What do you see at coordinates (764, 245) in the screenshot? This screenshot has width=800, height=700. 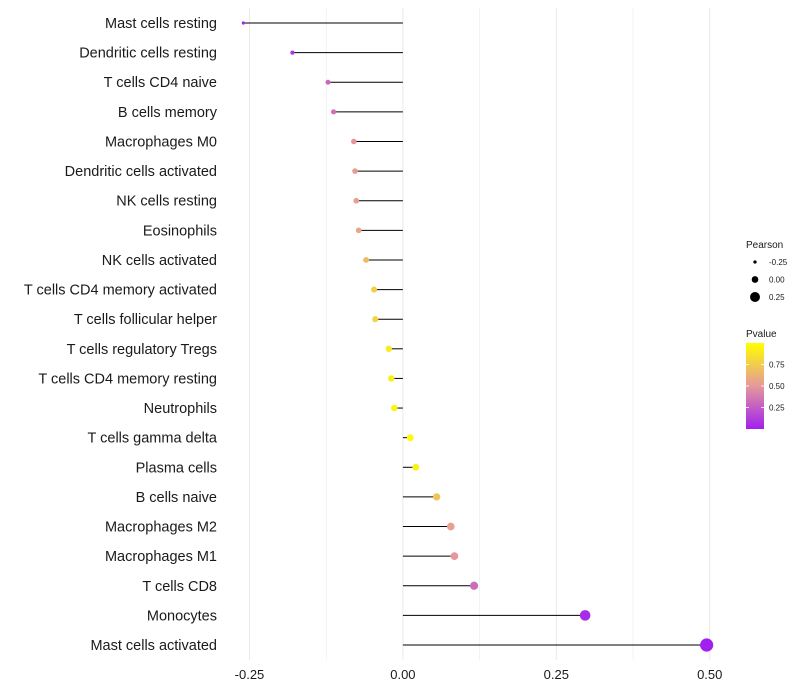 I see `legend-pearson-title: Pearson` at bounding box center [764, 245].